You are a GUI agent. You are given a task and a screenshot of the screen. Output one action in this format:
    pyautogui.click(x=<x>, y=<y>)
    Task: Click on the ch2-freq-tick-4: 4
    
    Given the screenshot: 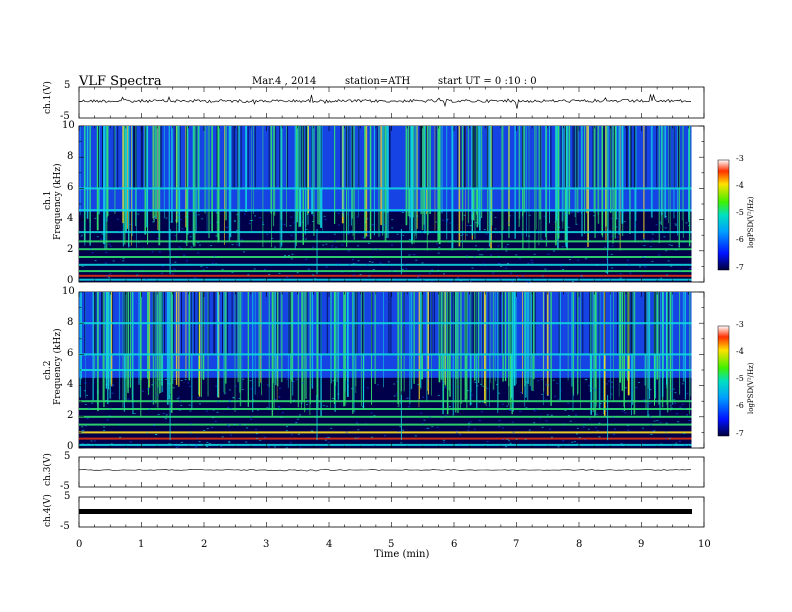 What is the action you would take?
    pyautogui.click(x=70, y=384)
    